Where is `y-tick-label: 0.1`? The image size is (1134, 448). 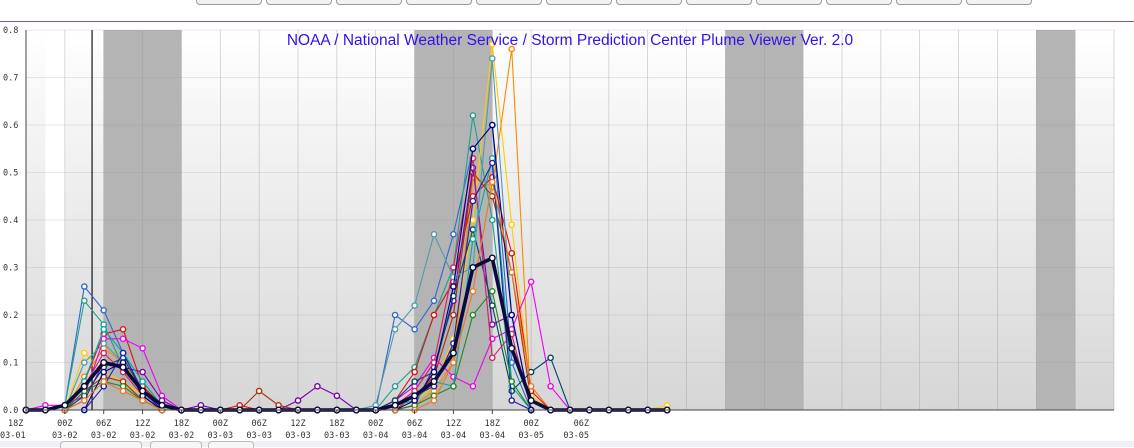 y-tick-label: 0.1 is located at coordinates (10, 364).